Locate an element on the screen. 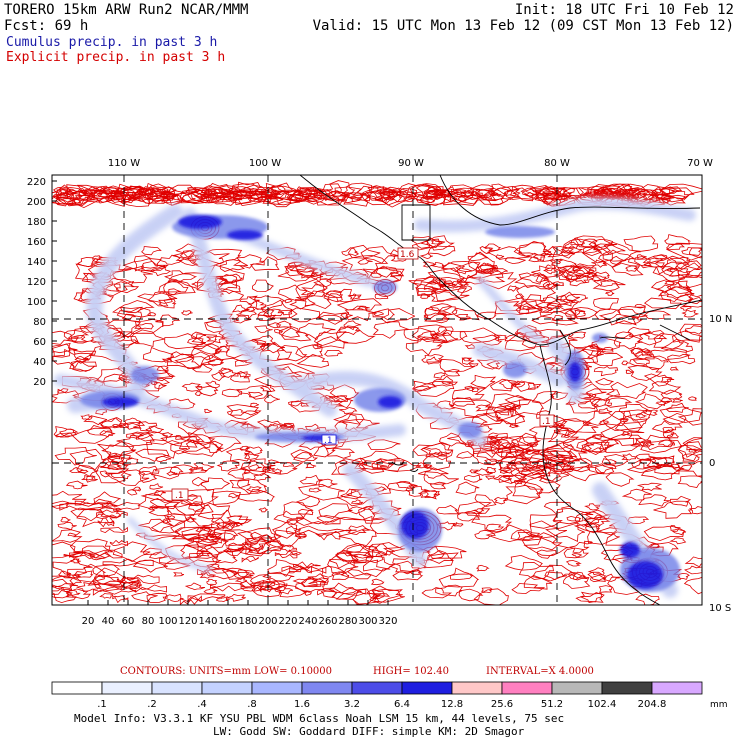  y-tick-label: 200 is located at coordinates (36, 202).